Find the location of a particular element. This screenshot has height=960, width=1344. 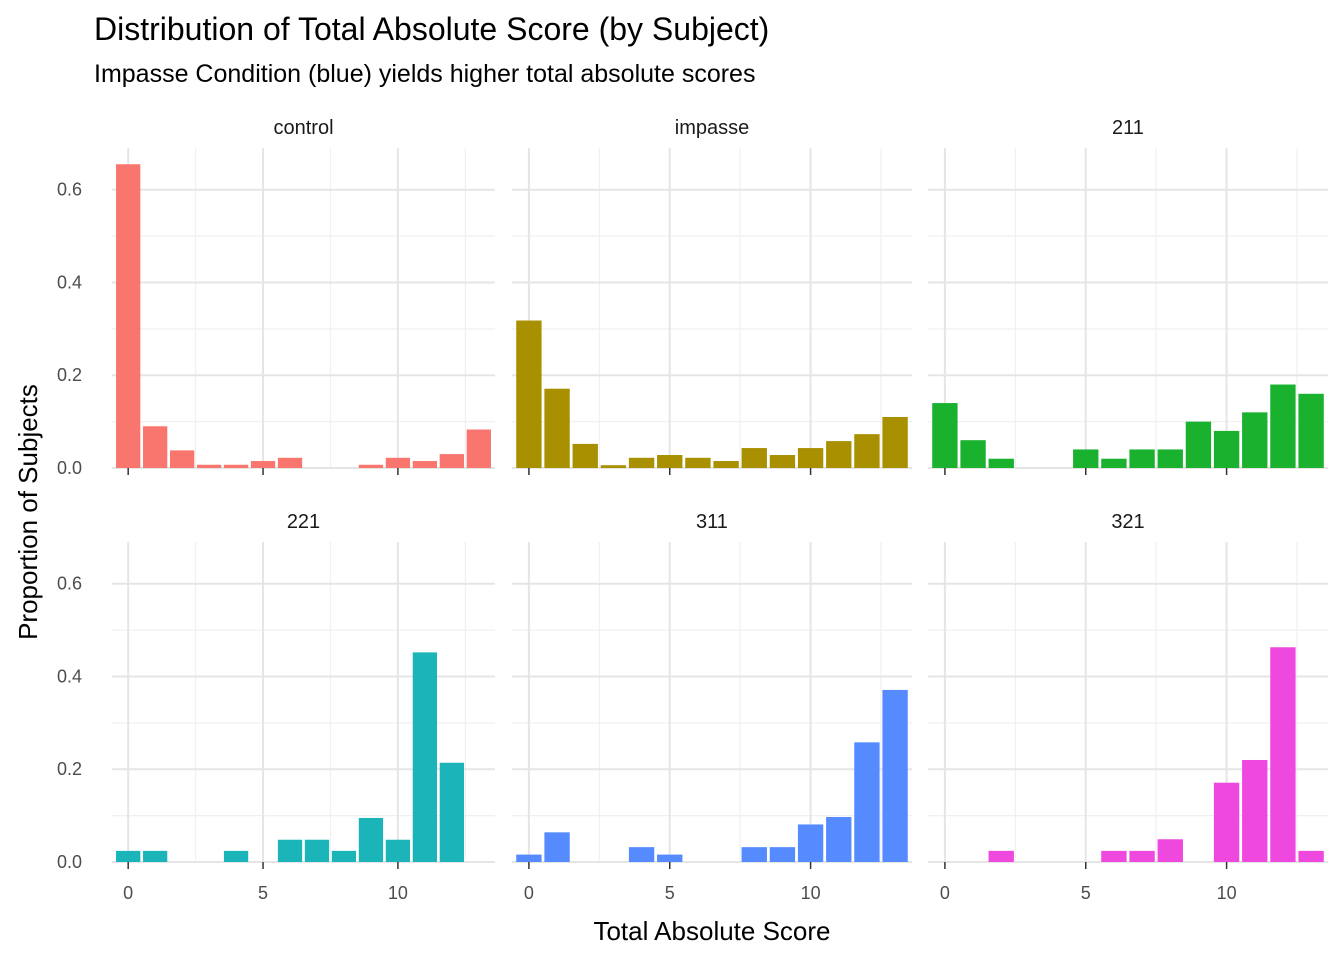

panel-211: 211 is located at coordinates (1128, 296).